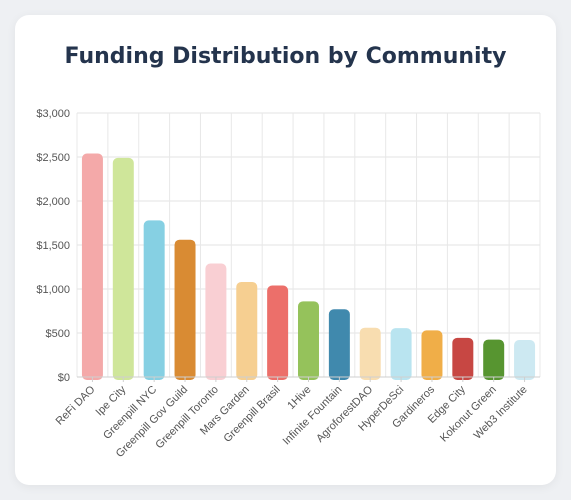 This screenshot has height=500, width=571. I want to click on y-tick-label: $2,000, so click(53, 202).